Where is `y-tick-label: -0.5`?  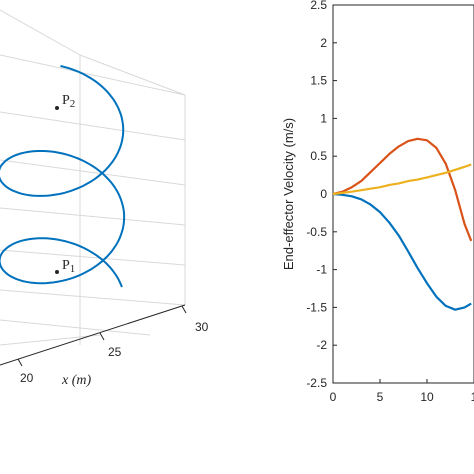
y-tick-label: -0.5 is located at coordinates (316, 232).